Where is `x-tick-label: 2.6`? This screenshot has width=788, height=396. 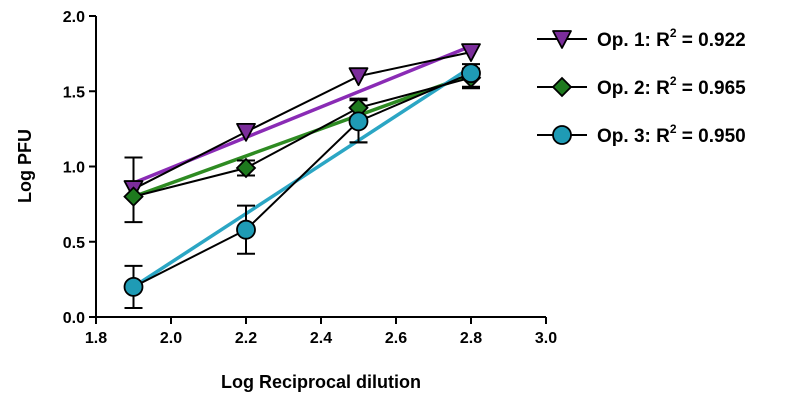 x-tick-label: 2.6 is located at coordinates (396, 338).